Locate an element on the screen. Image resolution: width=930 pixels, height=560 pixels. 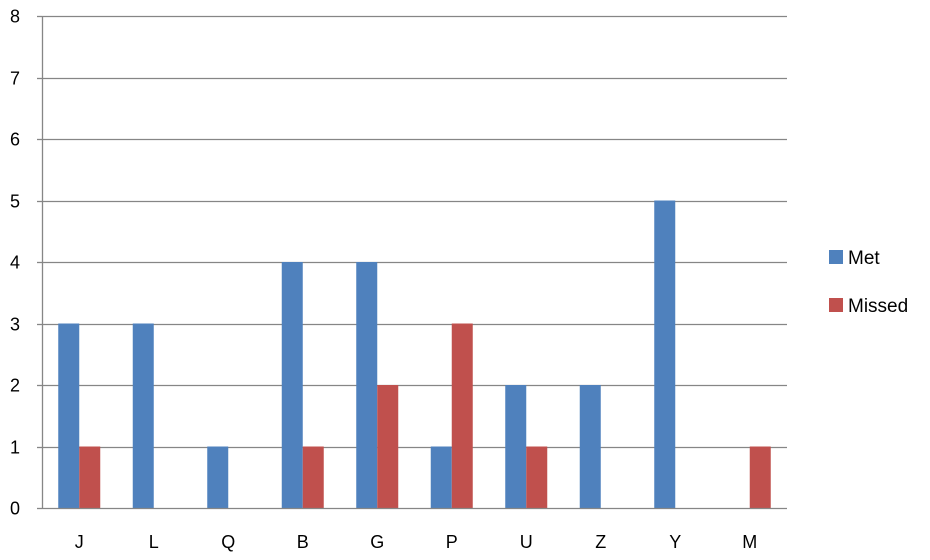
x-tick-label: M is located at coordinates (749, 542).